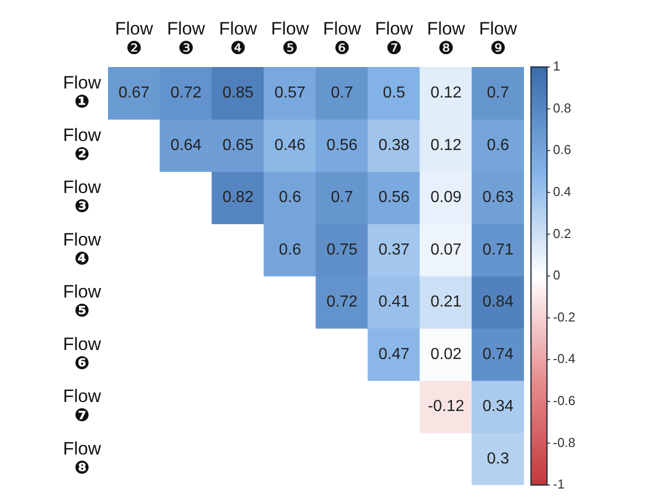  Describe the element at coordinates (498, 459) in the screenshot. I see `data-label: 0.3` at that location.